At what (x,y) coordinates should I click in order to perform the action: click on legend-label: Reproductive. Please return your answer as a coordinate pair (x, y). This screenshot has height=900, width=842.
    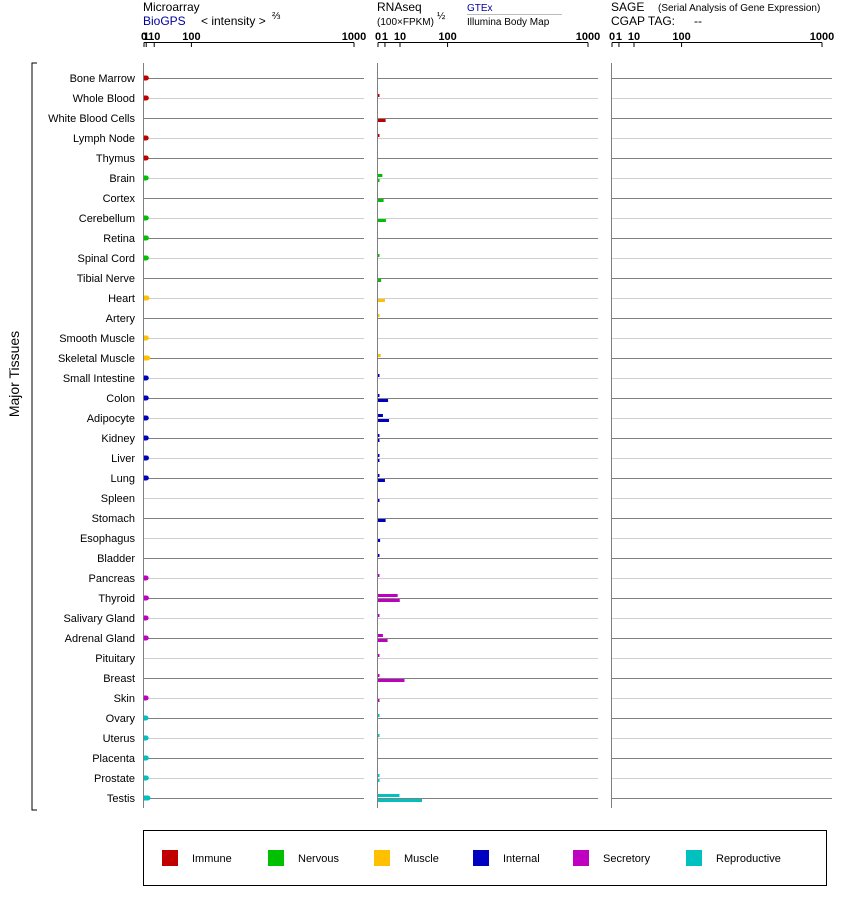
    Looking at the image, I should click on (748, 859).